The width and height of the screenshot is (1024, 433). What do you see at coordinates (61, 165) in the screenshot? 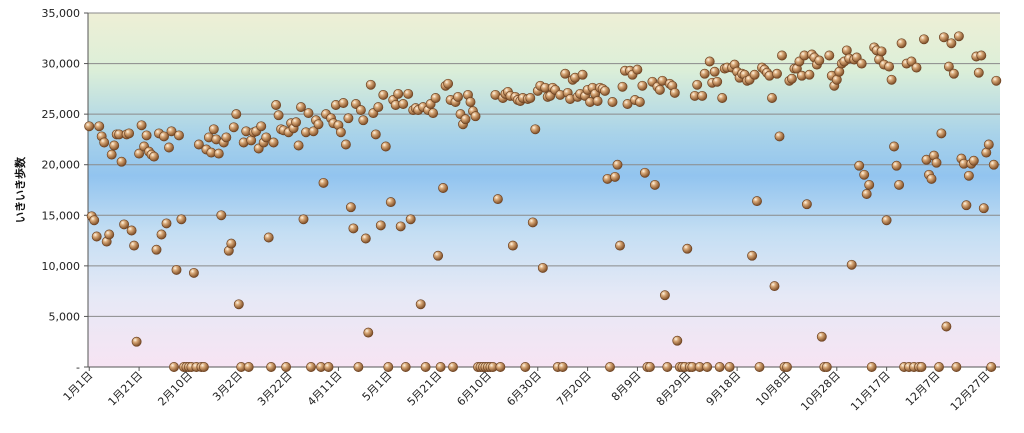
I see `y-tick-label: 20,000` at bounding box center [61, 165].